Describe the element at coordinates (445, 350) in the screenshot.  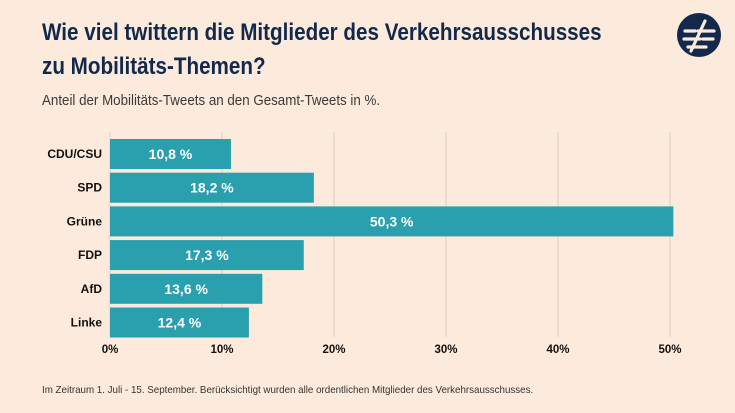
I see `x-tick-label: 30%` at that location.